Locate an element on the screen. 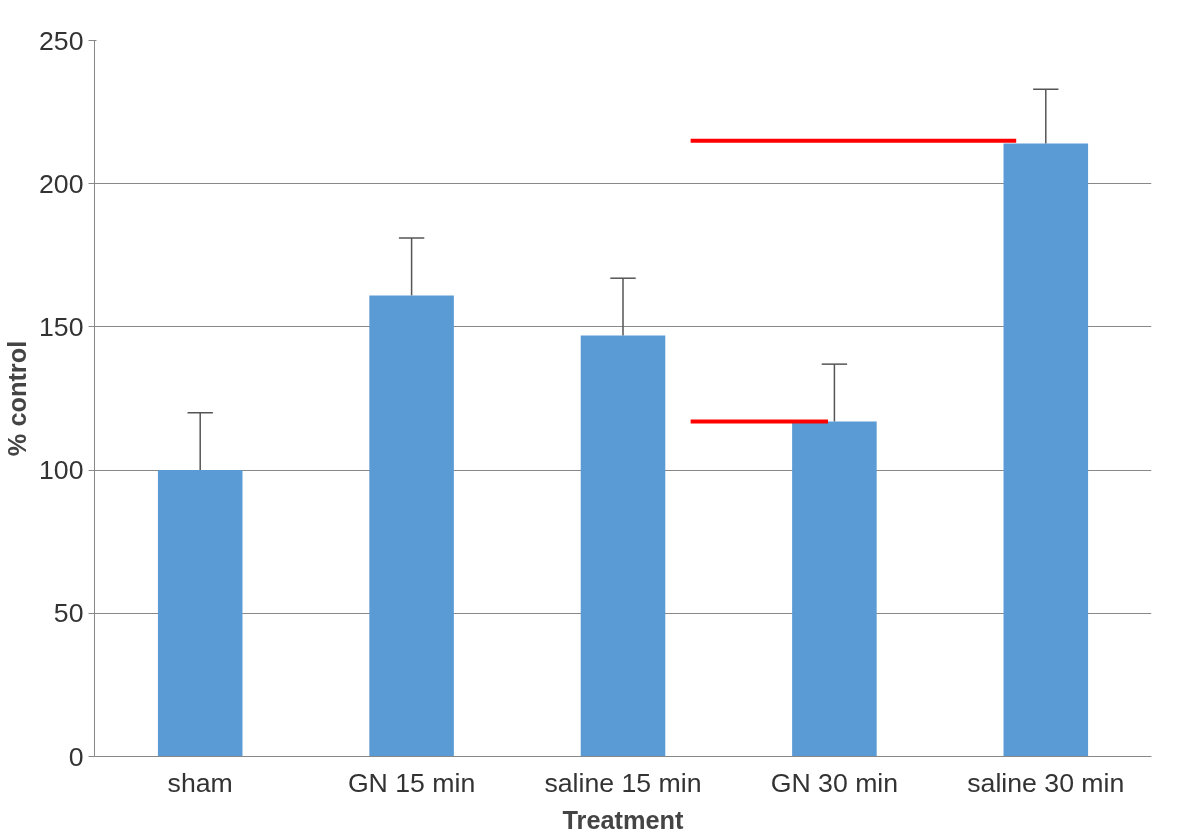  x-tick-label: GN 15 min is located at coordinates (411, 782).